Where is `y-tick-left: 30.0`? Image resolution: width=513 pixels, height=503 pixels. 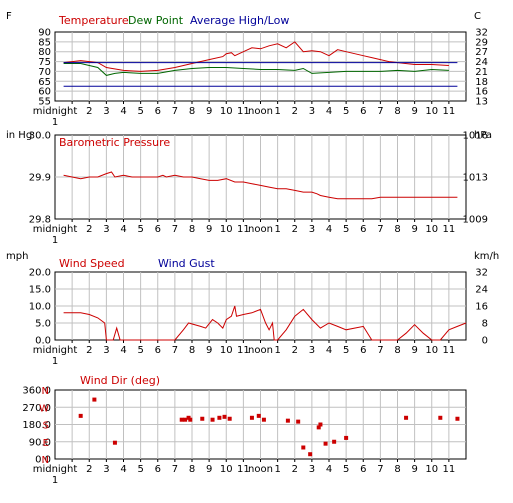 y-tick-left: 30.0 is located at coordinates (40, 136).